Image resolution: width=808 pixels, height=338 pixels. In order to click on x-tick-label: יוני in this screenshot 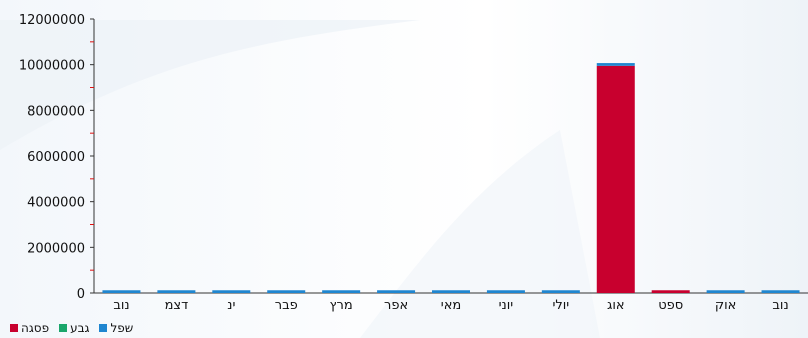, I will do `click(506, 305)`.